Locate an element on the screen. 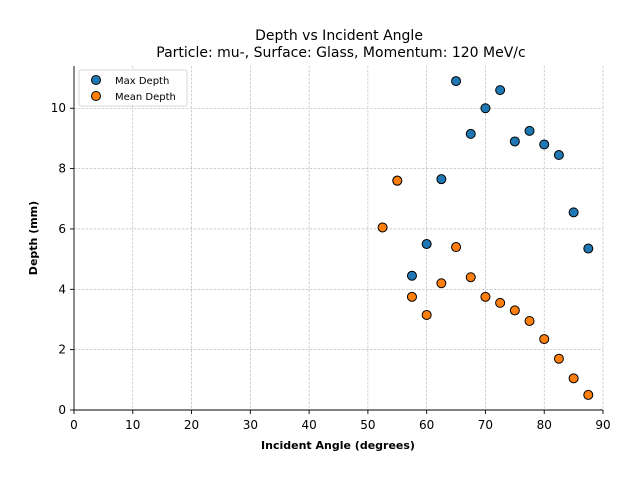 This screenshot has height=480, width=640. y-tick-label: 0 is located at coordinates (62, 410).